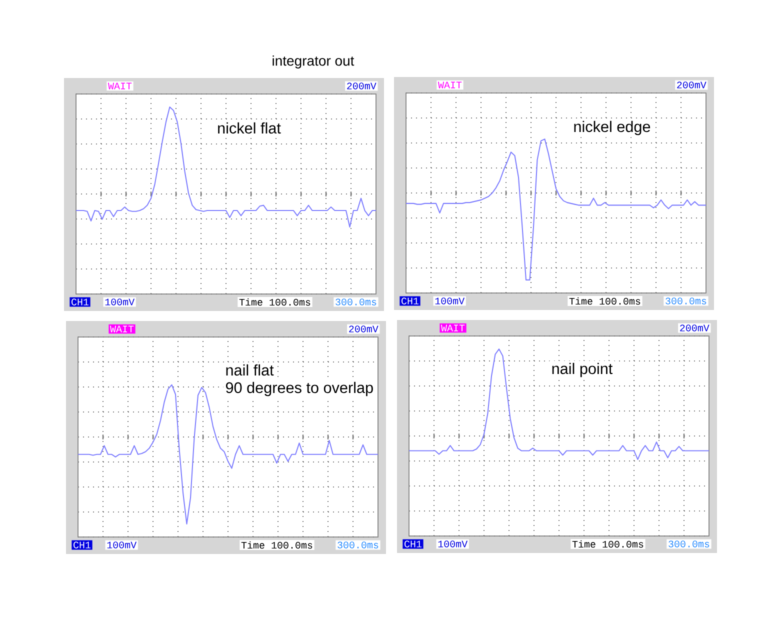  I want to click on chart-title: nickel edge, so click(612, 128).